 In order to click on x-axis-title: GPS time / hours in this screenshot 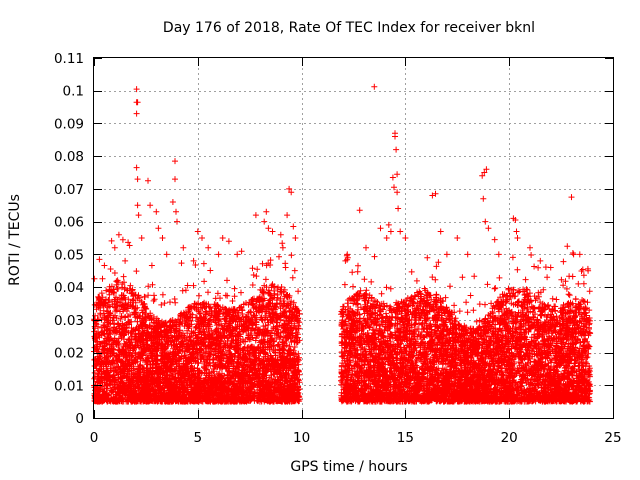, I will do `click(348, 467)`.